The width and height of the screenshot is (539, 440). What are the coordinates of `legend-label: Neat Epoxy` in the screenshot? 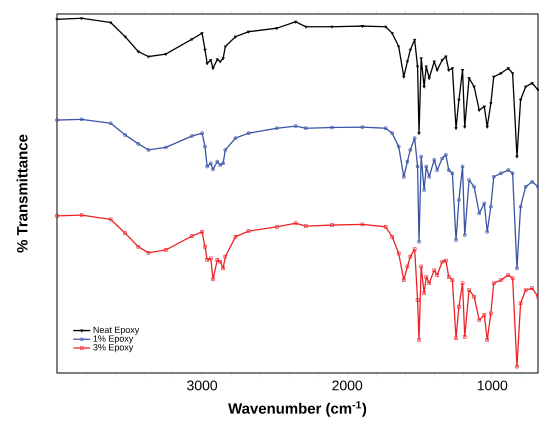 It's located at (117, 330).